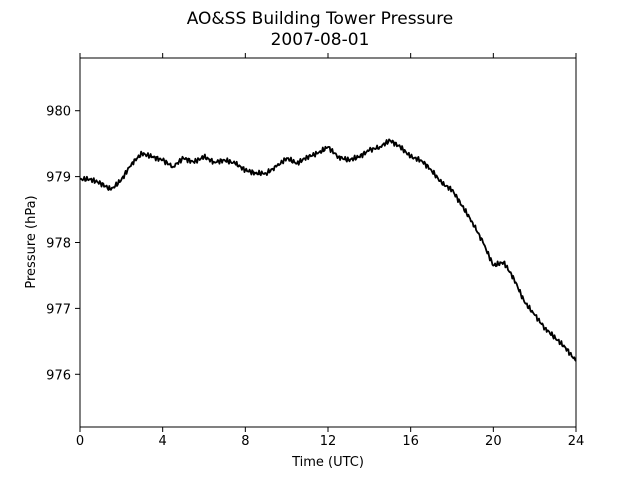 This screenshot has width=640, height=480. I want to click on x-tick-label: 4, so click(163, 441).